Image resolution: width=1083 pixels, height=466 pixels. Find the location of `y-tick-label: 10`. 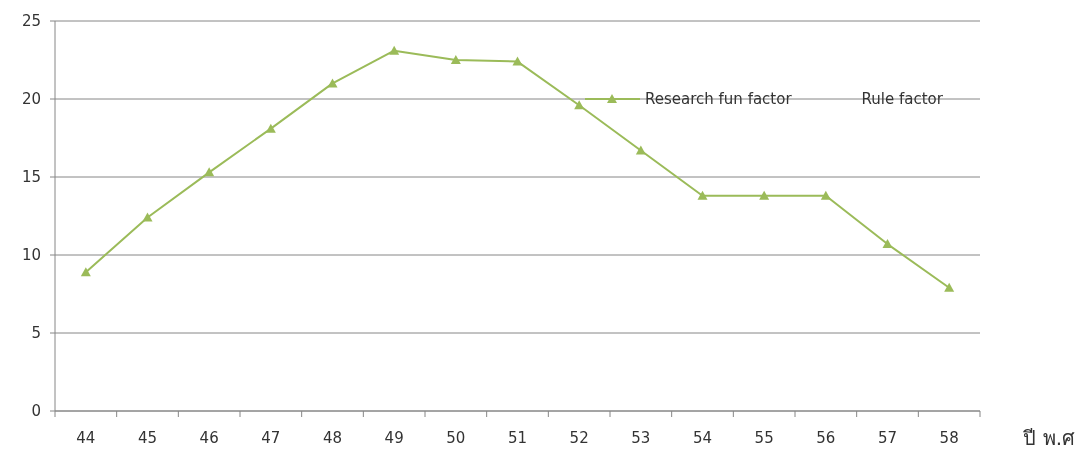

y-tick-label: 10 is located at coordinates (31, 255).